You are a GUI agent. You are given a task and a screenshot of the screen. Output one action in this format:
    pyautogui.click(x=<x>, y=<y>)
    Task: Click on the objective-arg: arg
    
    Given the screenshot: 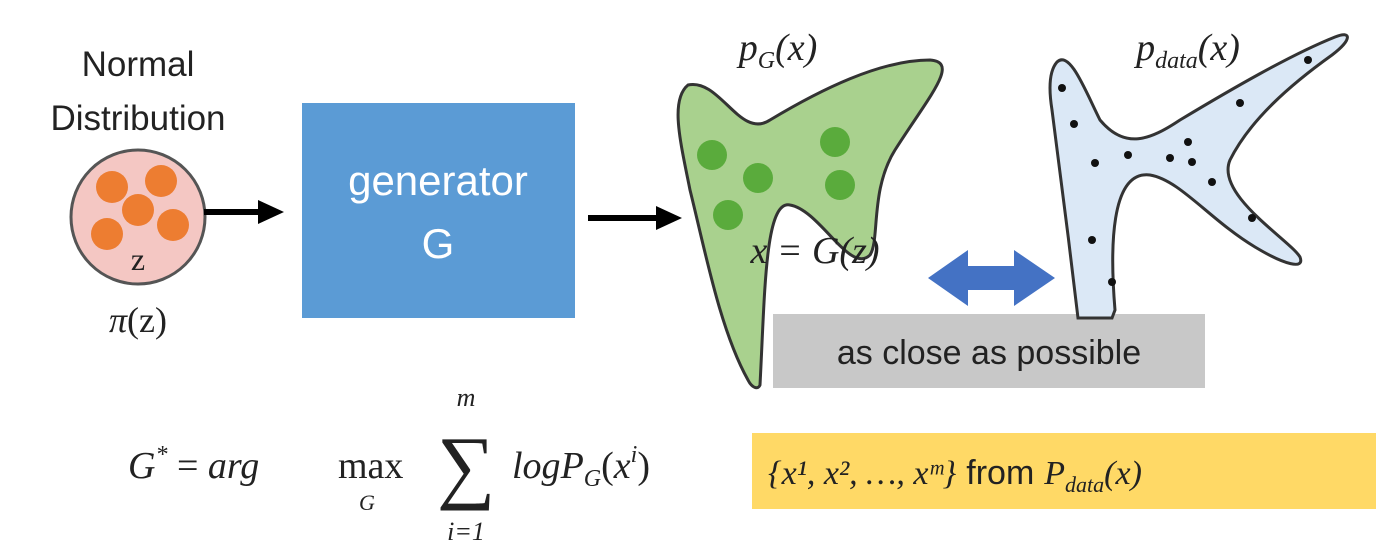 What is the action you would take?
    pyautogui.click(x=233, y=466)
    